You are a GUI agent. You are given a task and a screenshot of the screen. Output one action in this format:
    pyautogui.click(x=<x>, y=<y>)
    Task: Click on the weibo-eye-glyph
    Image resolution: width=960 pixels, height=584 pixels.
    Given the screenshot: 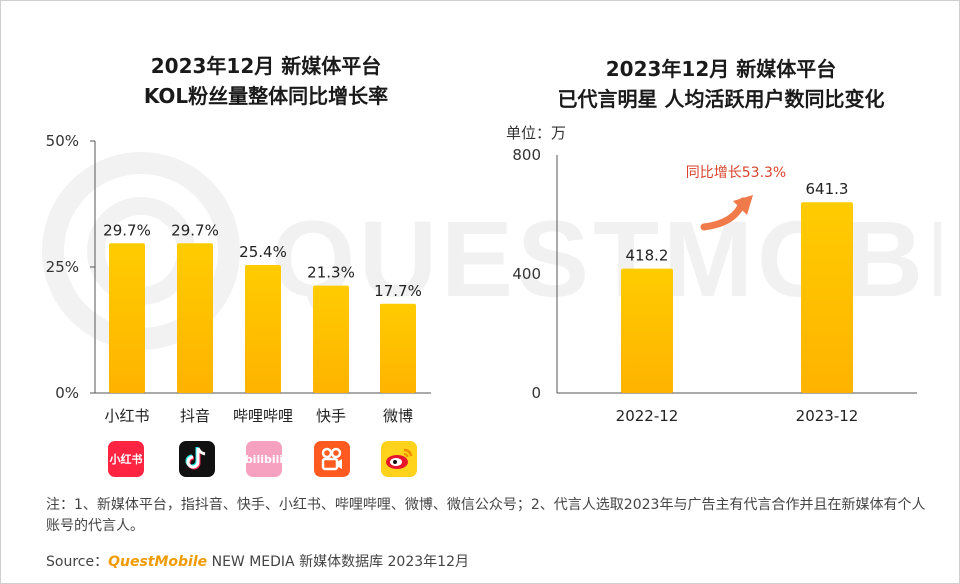 What is the action you would take?
    pyautogui.click(x=399, y=458)
    